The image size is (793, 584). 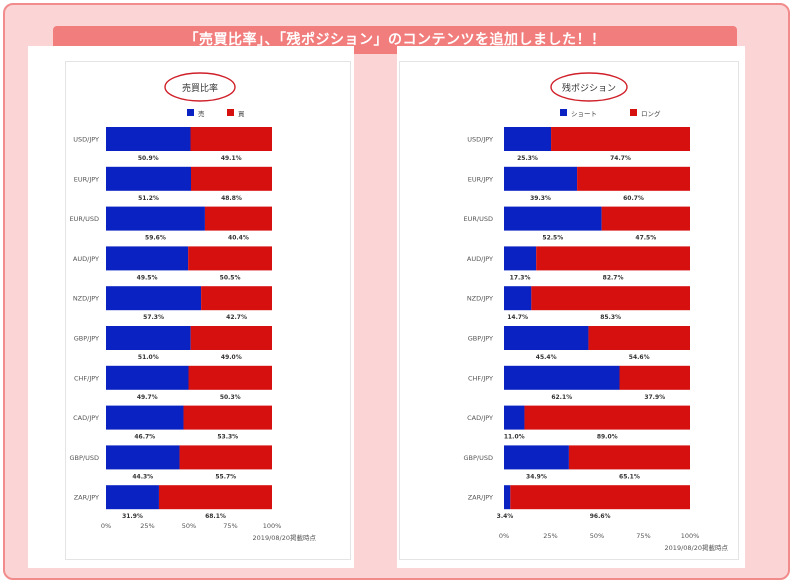 What do you see at coordinates (201, 113) in the screenshot?
I see `legend-label-0: 売` at bounding box center [201, 113].